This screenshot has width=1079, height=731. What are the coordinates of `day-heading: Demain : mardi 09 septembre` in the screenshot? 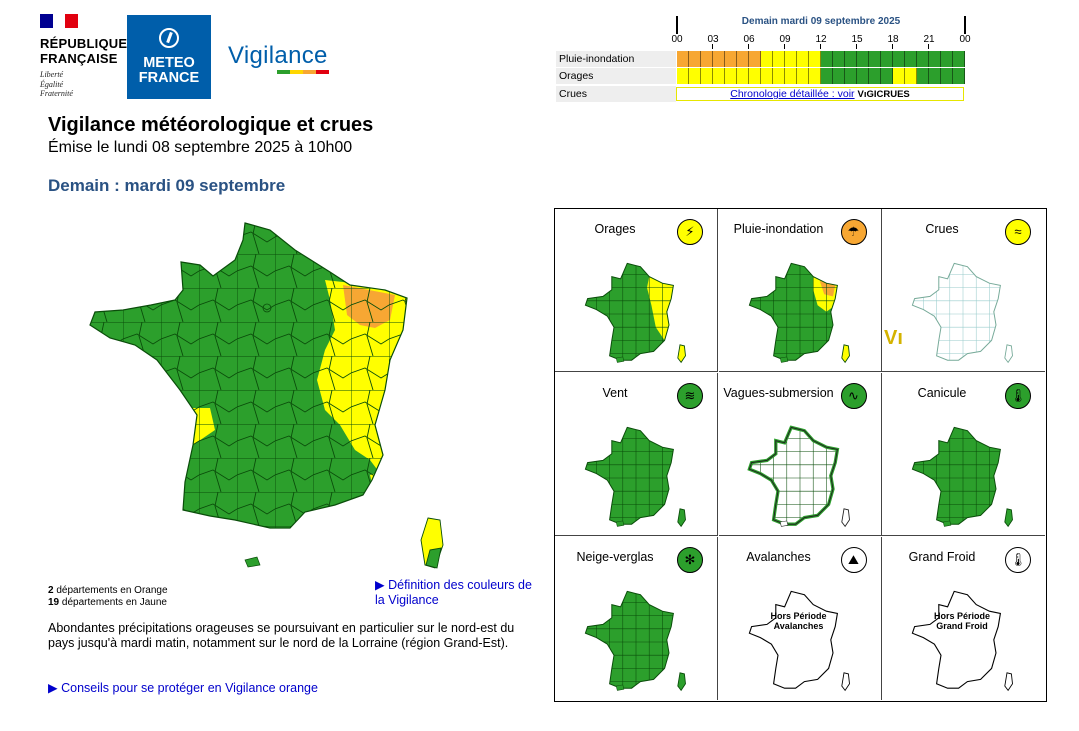 It's located at (167, 185).